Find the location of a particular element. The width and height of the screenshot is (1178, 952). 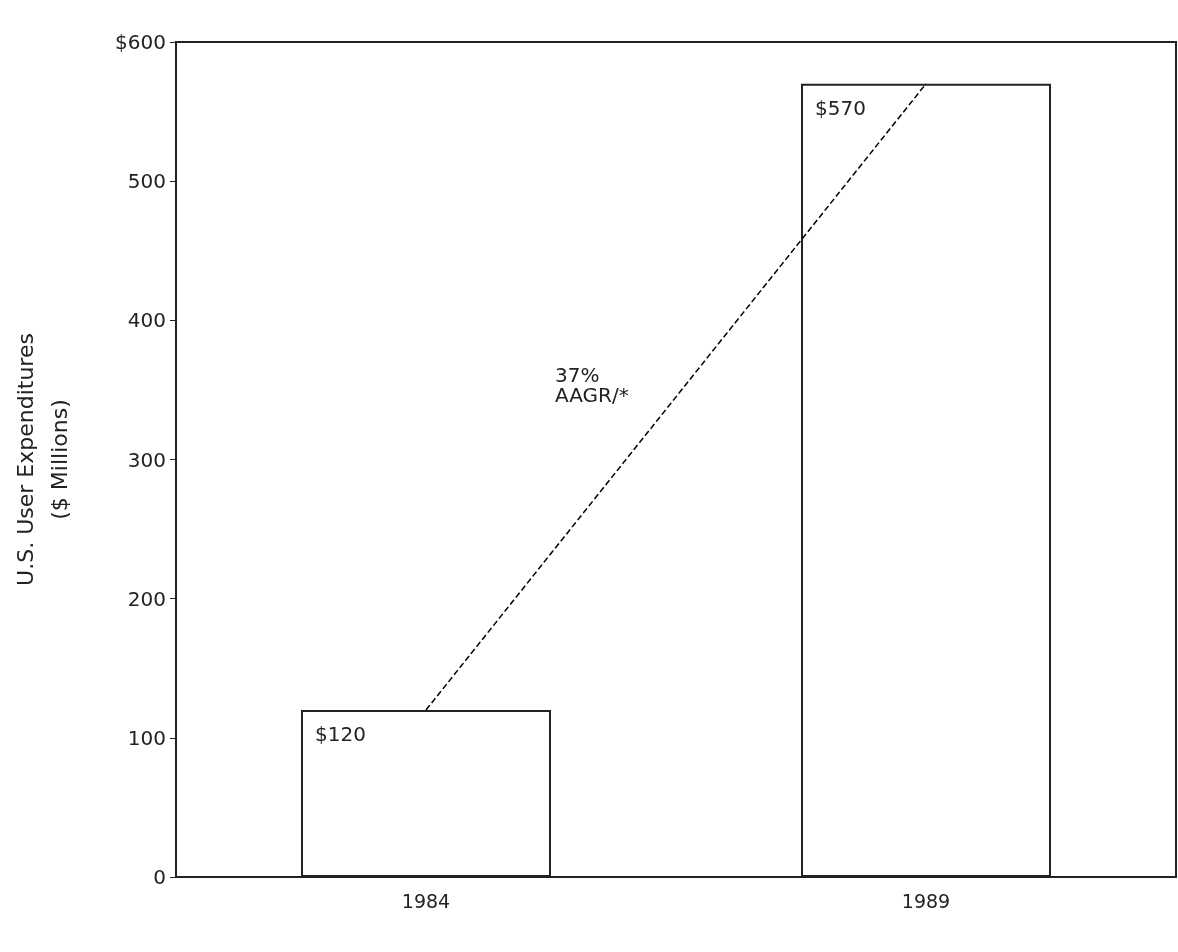

y-tick-label: 200 is located at coordinates (146, 598).